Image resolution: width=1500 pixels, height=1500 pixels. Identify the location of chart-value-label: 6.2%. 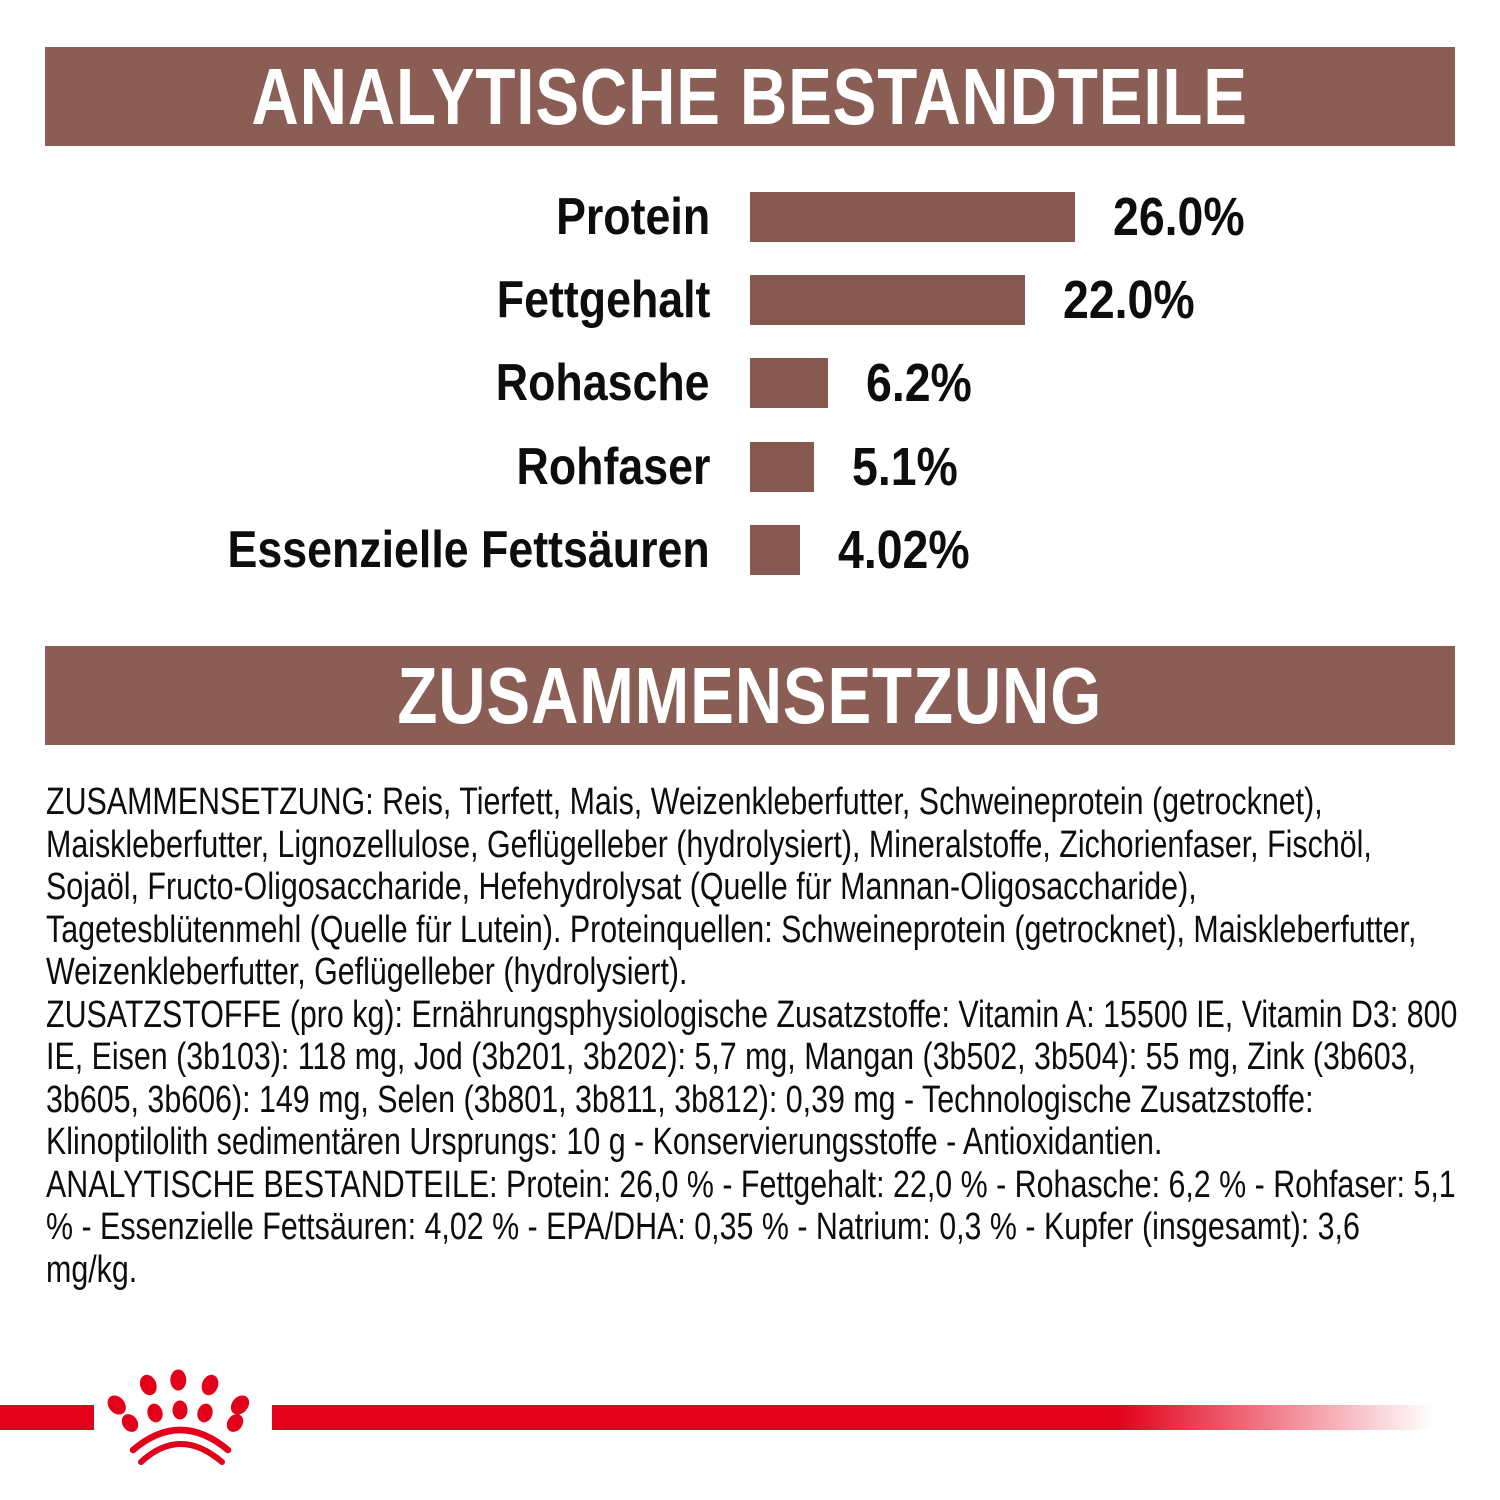
(927, 383).